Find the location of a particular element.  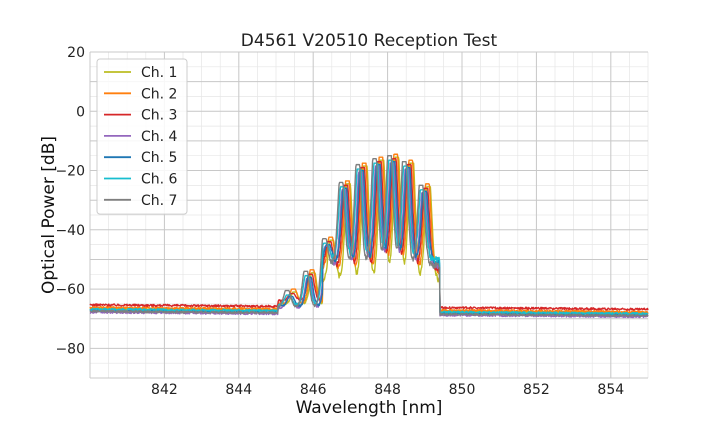

legend-box is located at coordinates (142, 136).